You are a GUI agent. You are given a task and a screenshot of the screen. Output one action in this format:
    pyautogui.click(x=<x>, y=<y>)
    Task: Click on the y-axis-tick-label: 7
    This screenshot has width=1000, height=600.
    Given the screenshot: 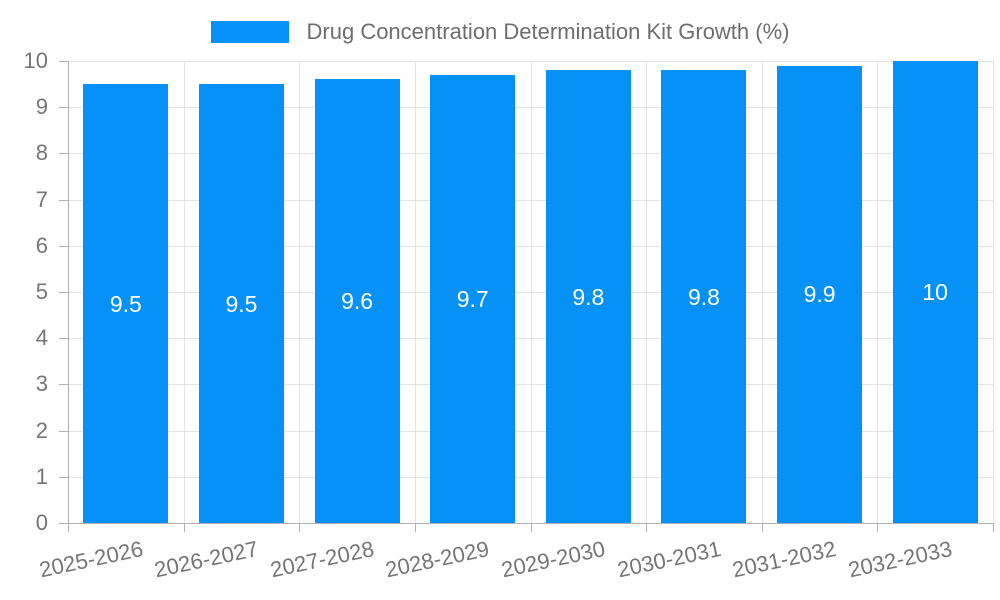 What is the action you would take?
    pyautogui.click(x=41, y=199)
    